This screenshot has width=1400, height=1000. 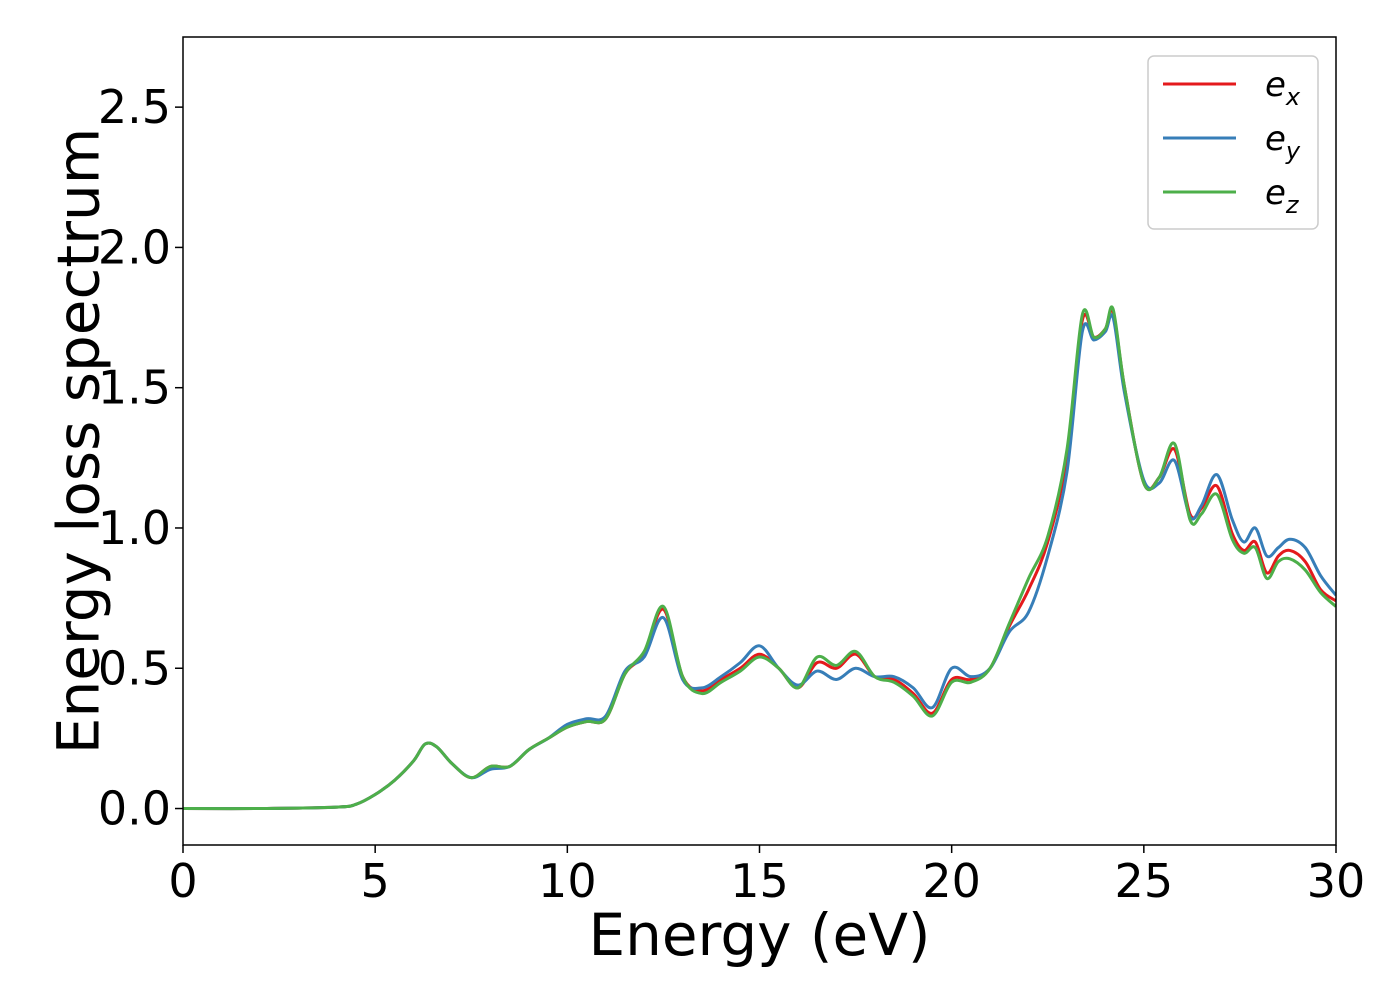 What do you see at coordinates (1144, 881) in the screenshot?
I see `x-tick-label: 25` at bounding box center [1144, 881].